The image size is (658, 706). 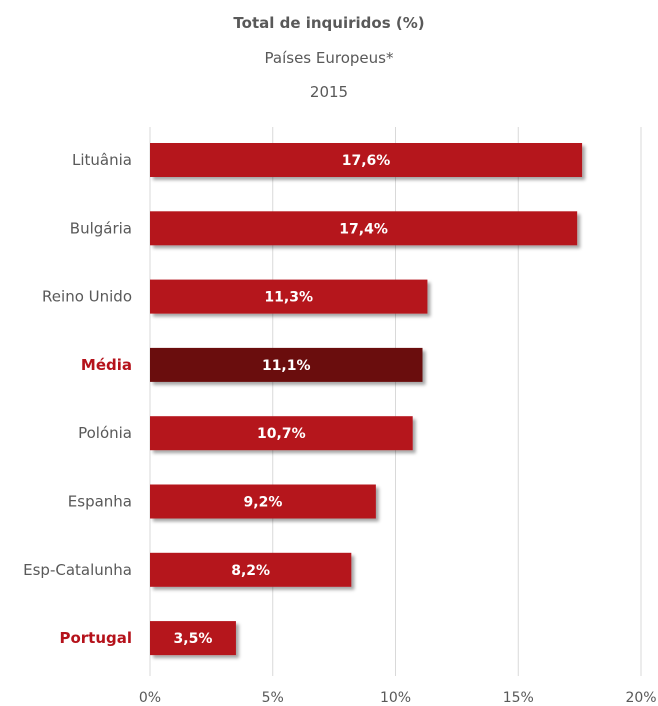 I want to click on bar-espanha, so click(x=263, y=501).